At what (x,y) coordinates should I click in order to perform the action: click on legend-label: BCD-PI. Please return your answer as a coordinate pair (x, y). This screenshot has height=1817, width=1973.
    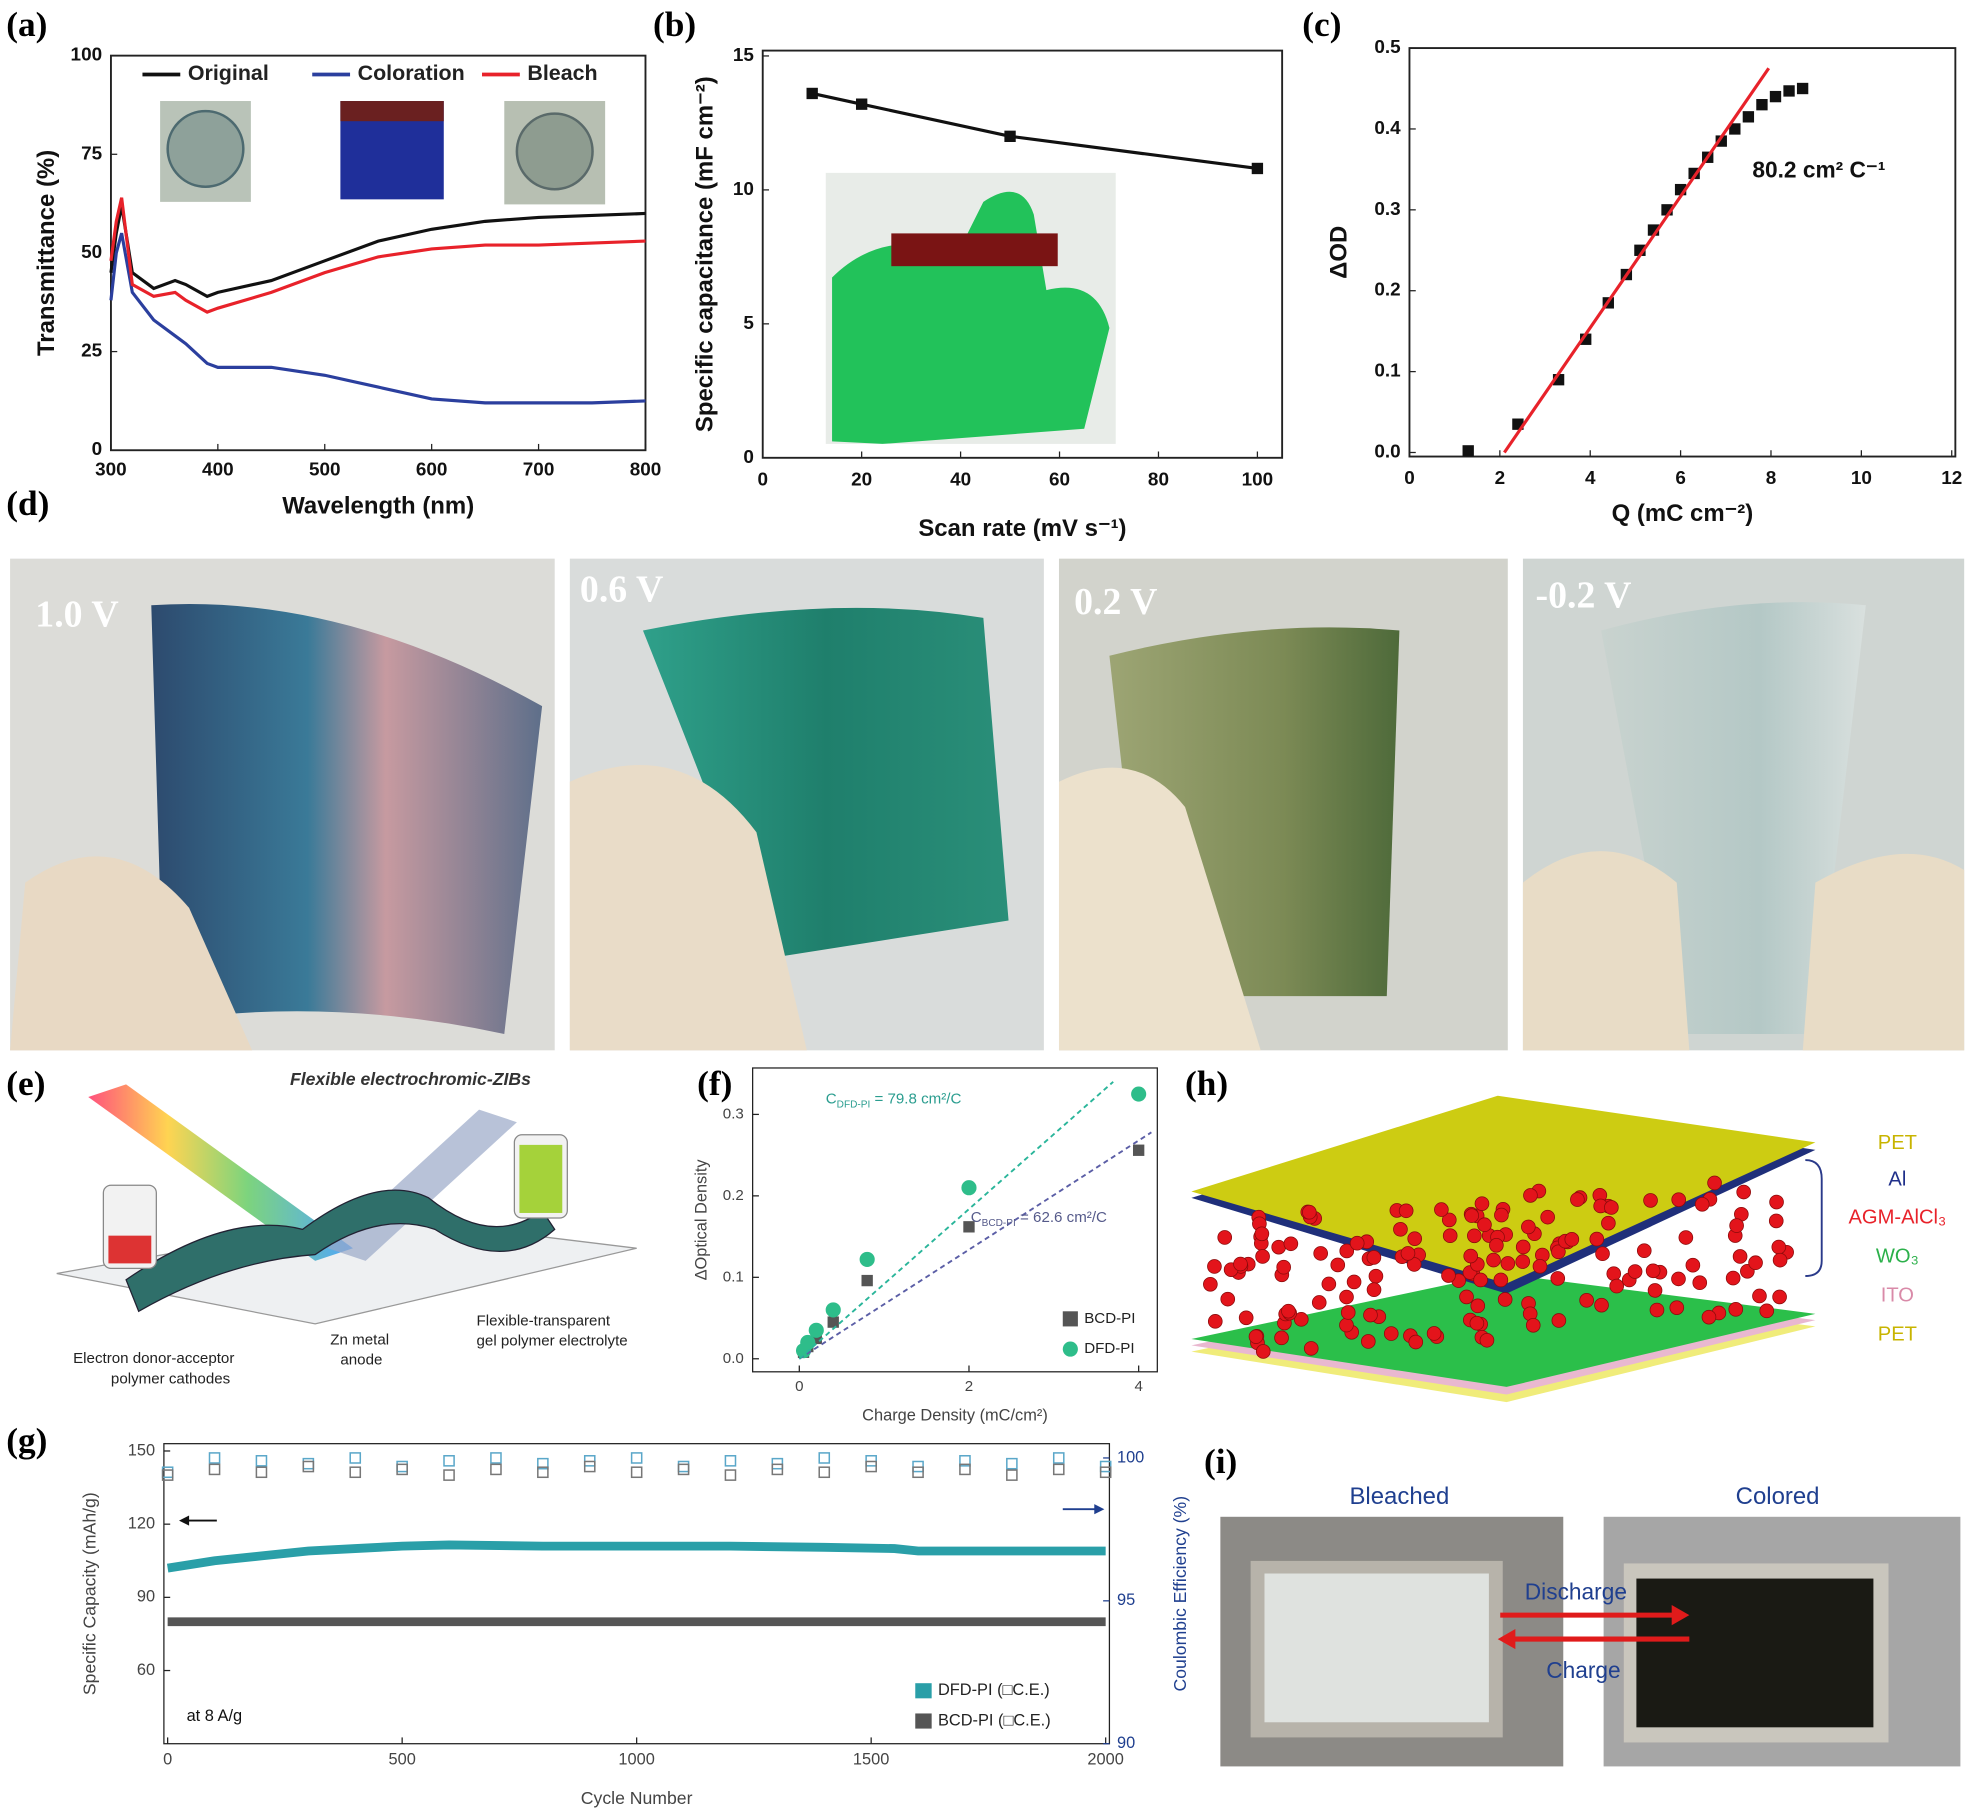
    Looking at the image, I should click on (1109, 1318).